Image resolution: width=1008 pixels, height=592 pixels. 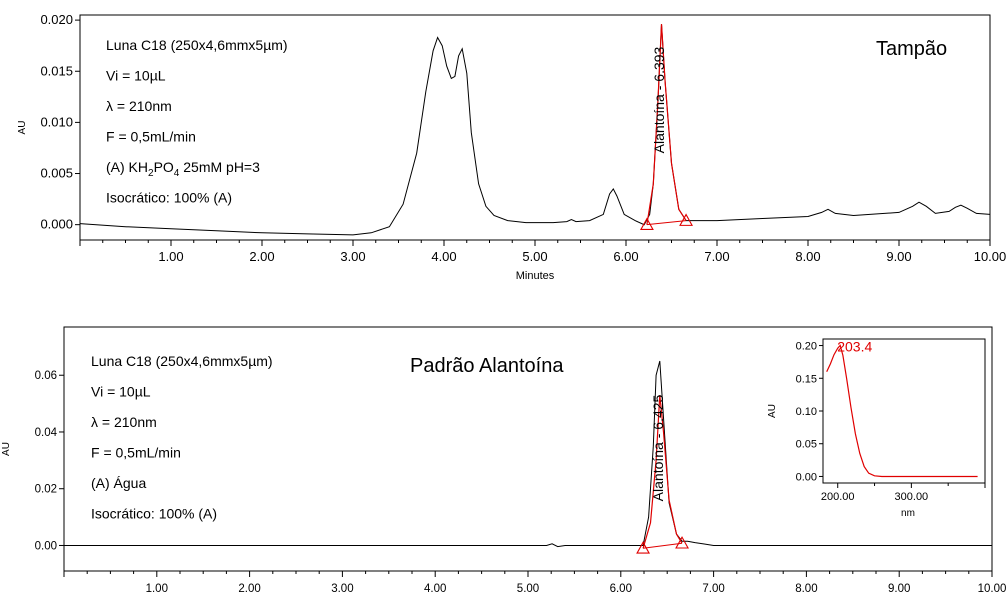 I want to click on inset-x-tick-label: 300.00, so click(x=912, y=497).